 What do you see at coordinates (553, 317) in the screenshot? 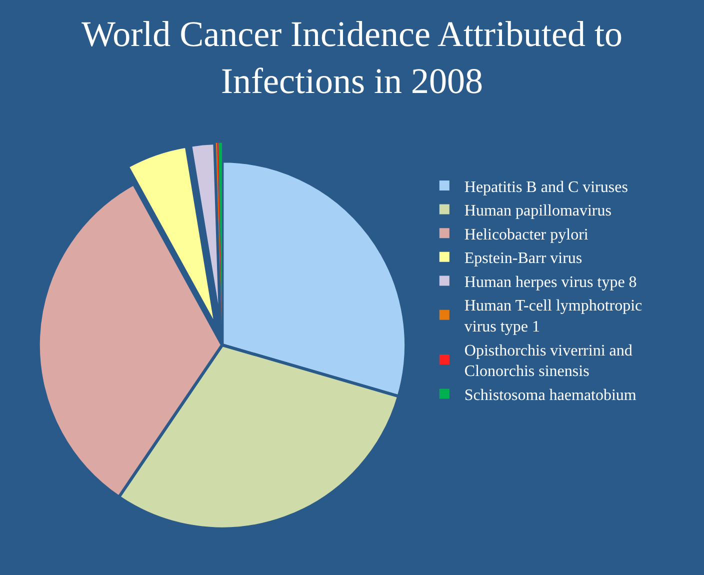
I see `legend-label: Human T-cell lymphotropic virus type 1` at bounding box center [553, 317].